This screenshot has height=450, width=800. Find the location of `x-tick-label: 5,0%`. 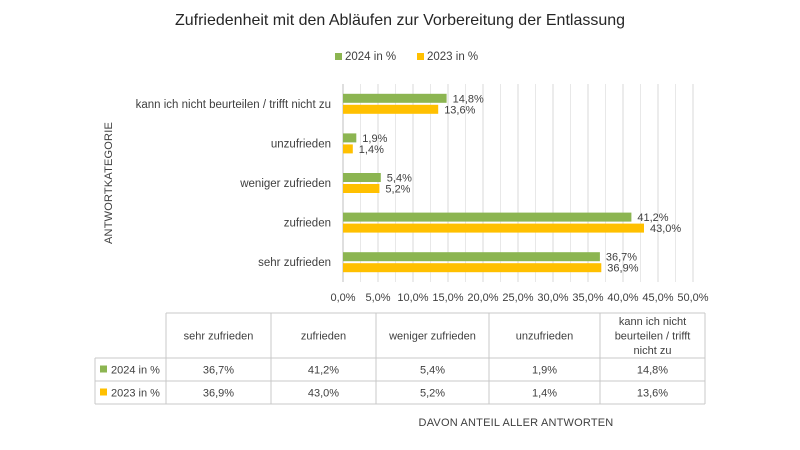

x-tick-label: 5,0% is located at coordinates (377, 298).